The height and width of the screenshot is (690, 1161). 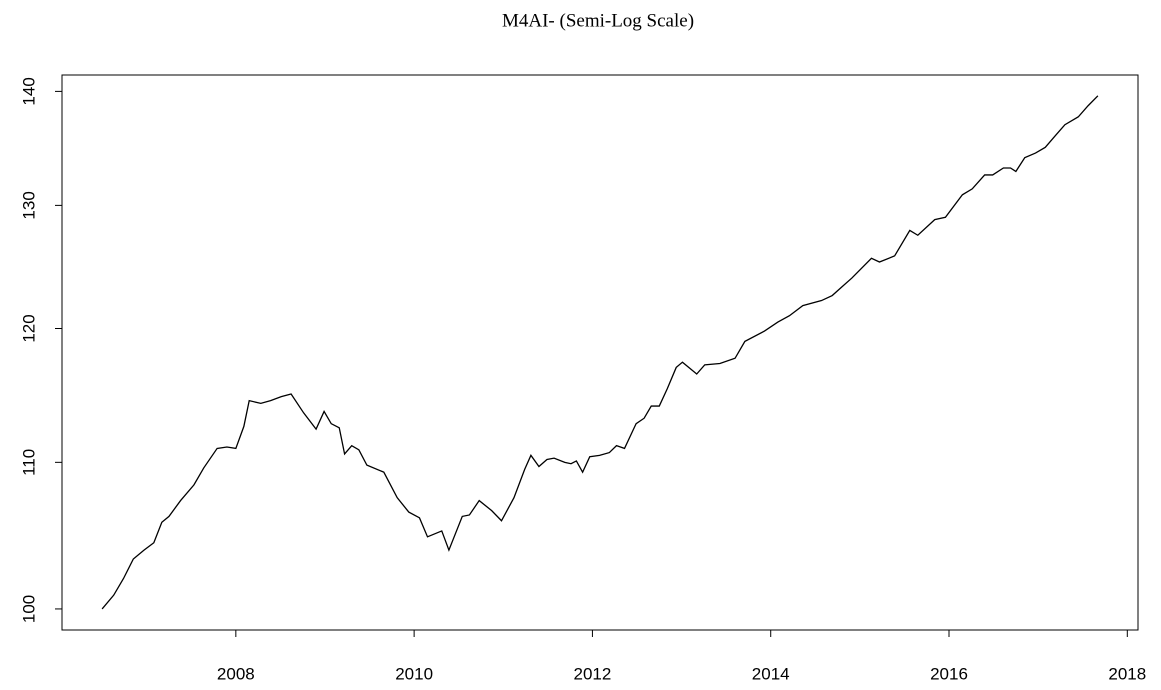 What do you see at coordinates (598, 20) in the screenshot?
I see `chart-title: M4AI- (Semi-Log Scale)` at bounding box center [598, 20].